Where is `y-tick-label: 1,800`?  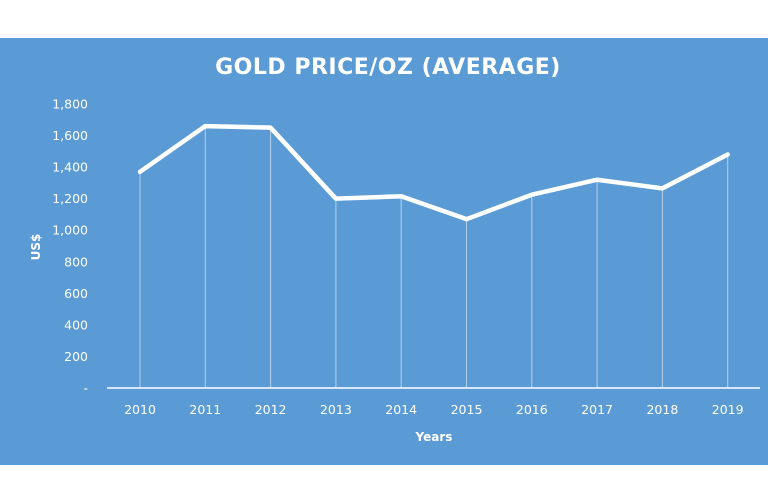
y-tick-label: 1,800 is located at coordinates (70, 104).